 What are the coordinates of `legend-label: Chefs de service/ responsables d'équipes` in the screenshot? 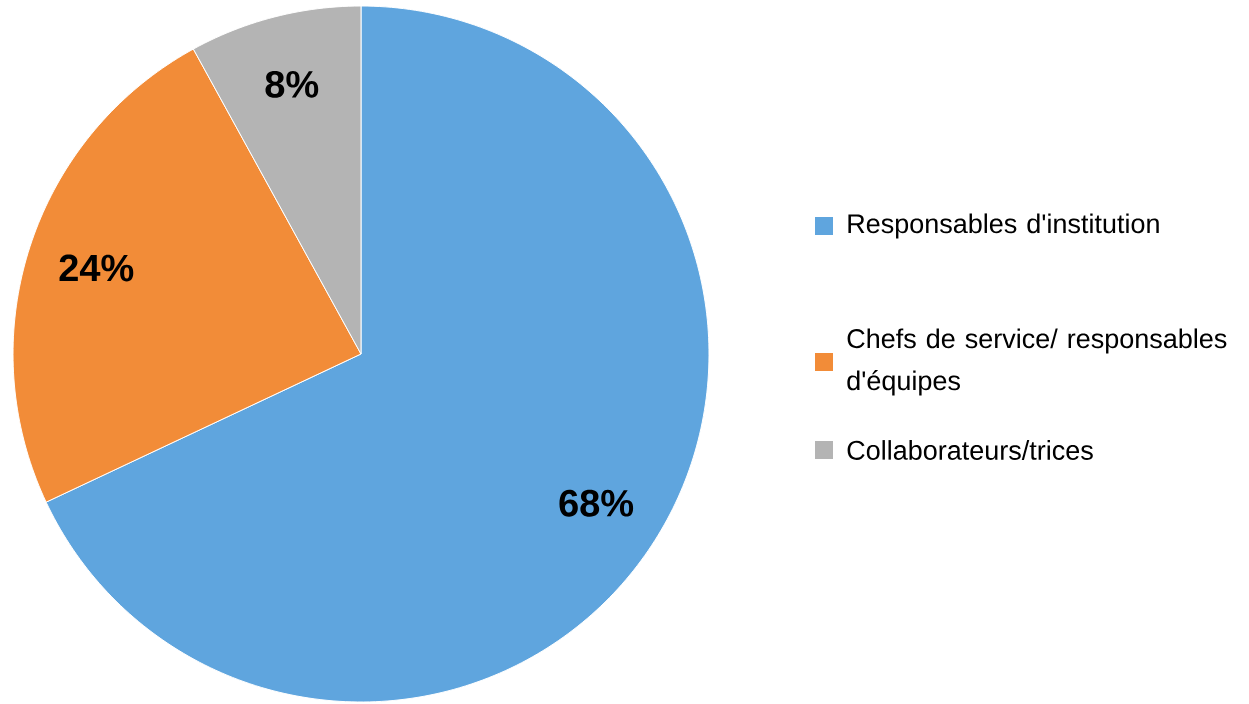 It's located at (1037, 362).